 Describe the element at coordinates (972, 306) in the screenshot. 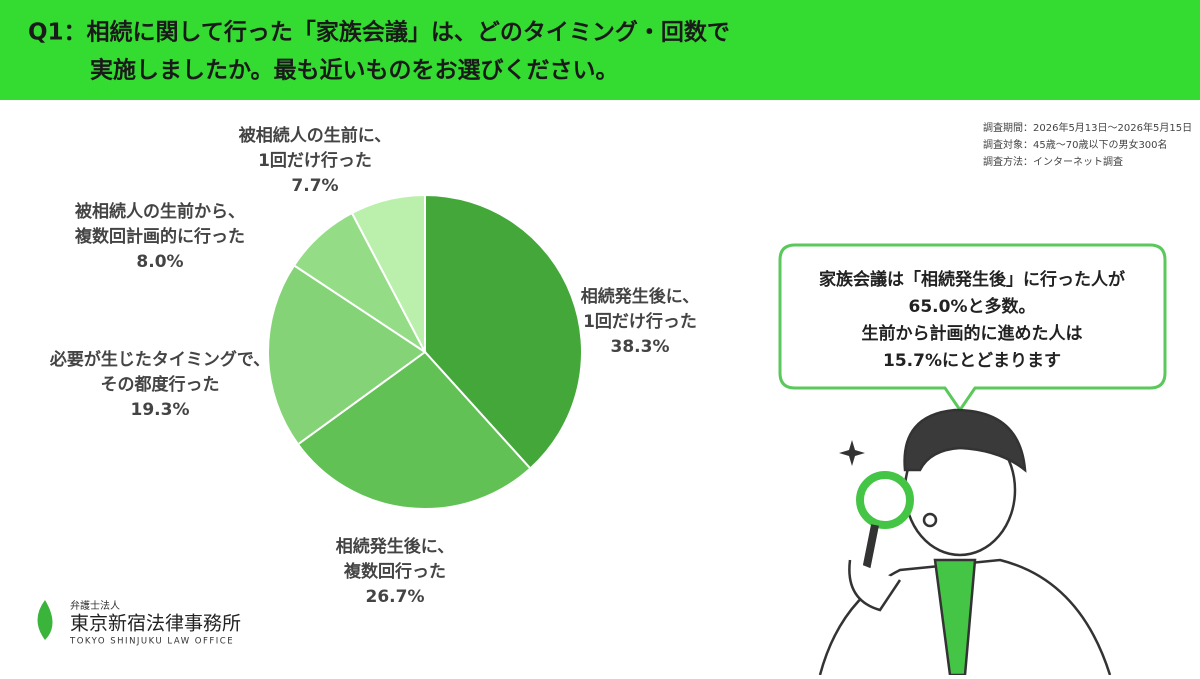

I see `callout-line: 65.0%と多数。` at that location.